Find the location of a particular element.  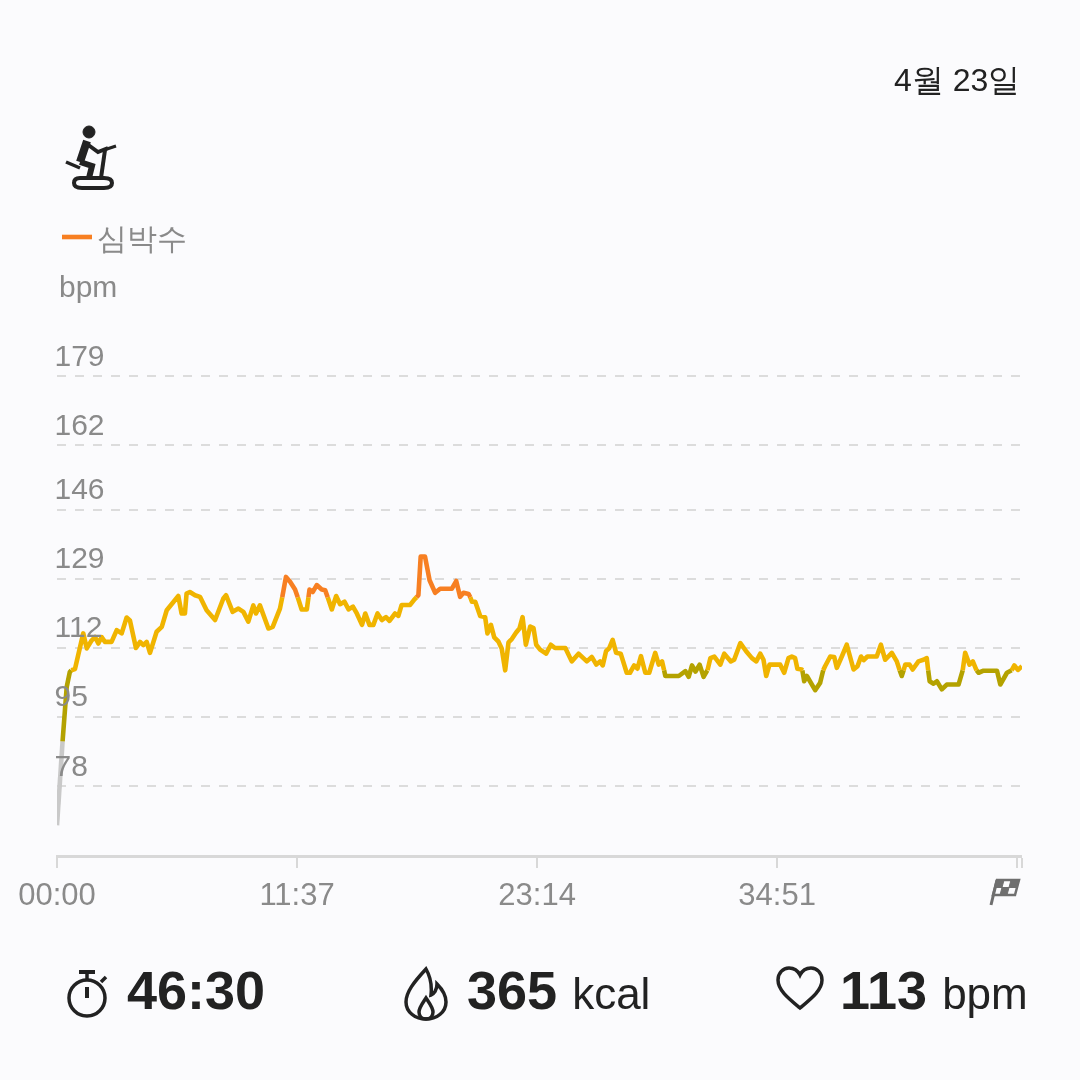

y-tick-label: 78 is located at coordinates (71, 765).